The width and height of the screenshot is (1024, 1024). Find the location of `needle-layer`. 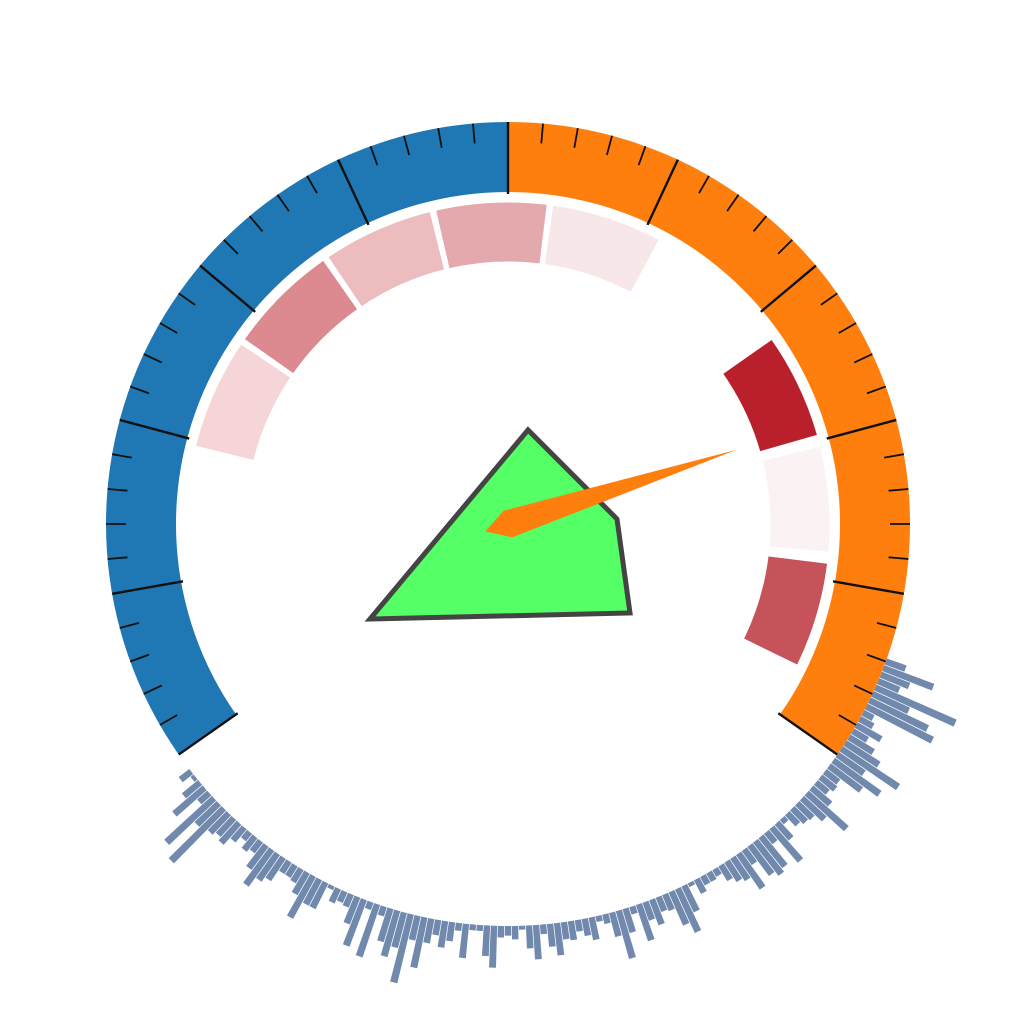

needle-layer is located at coordinates (611, 493).